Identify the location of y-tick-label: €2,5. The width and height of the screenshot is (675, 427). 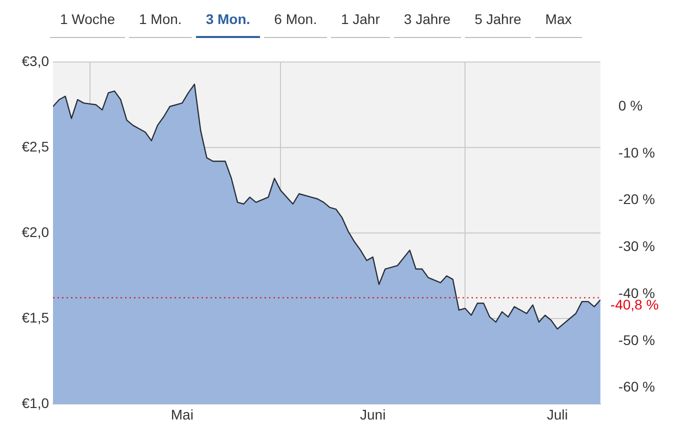
(36, 146).